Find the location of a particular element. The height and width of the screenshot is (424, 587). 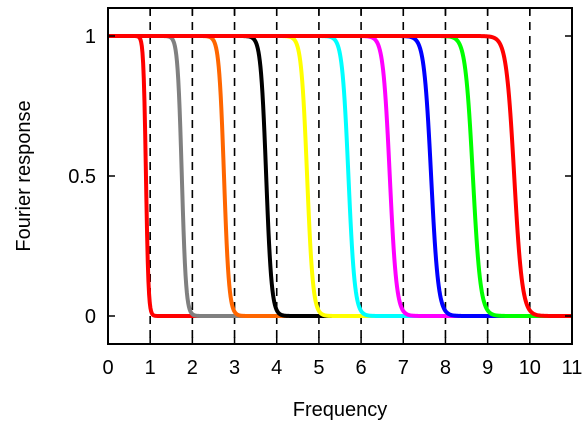

x-tick-label-4: 4 is located at coordinates (276, 368).